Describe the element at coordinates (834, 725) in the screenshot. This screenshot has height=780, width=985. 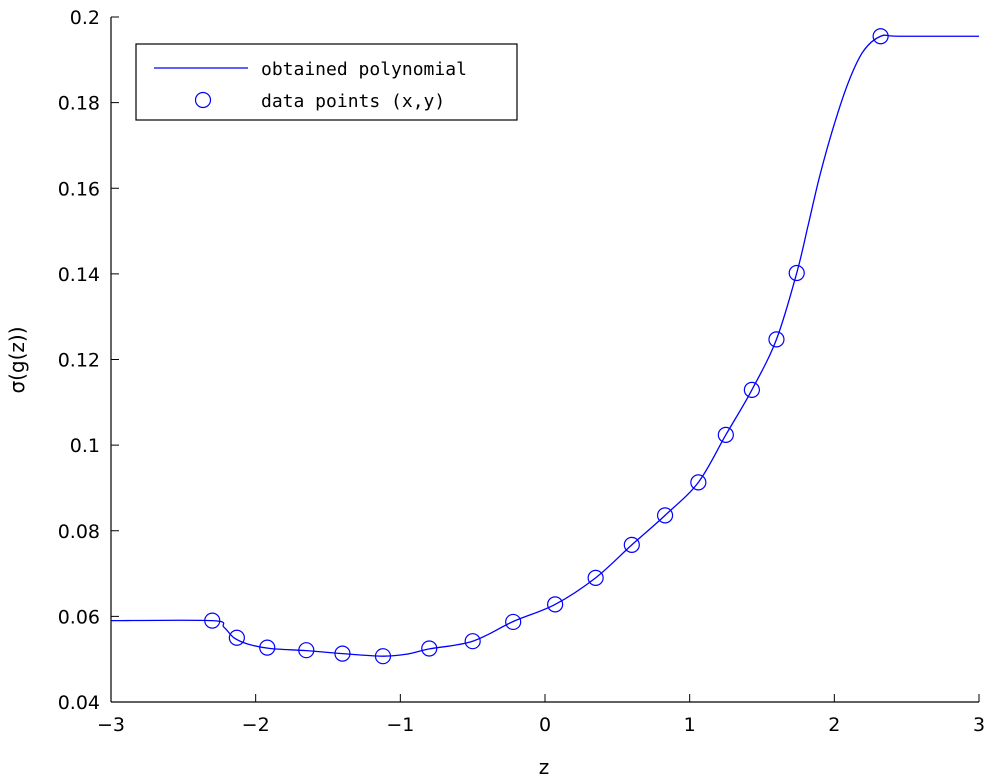
I see `x-tick-label: 2` at that location.